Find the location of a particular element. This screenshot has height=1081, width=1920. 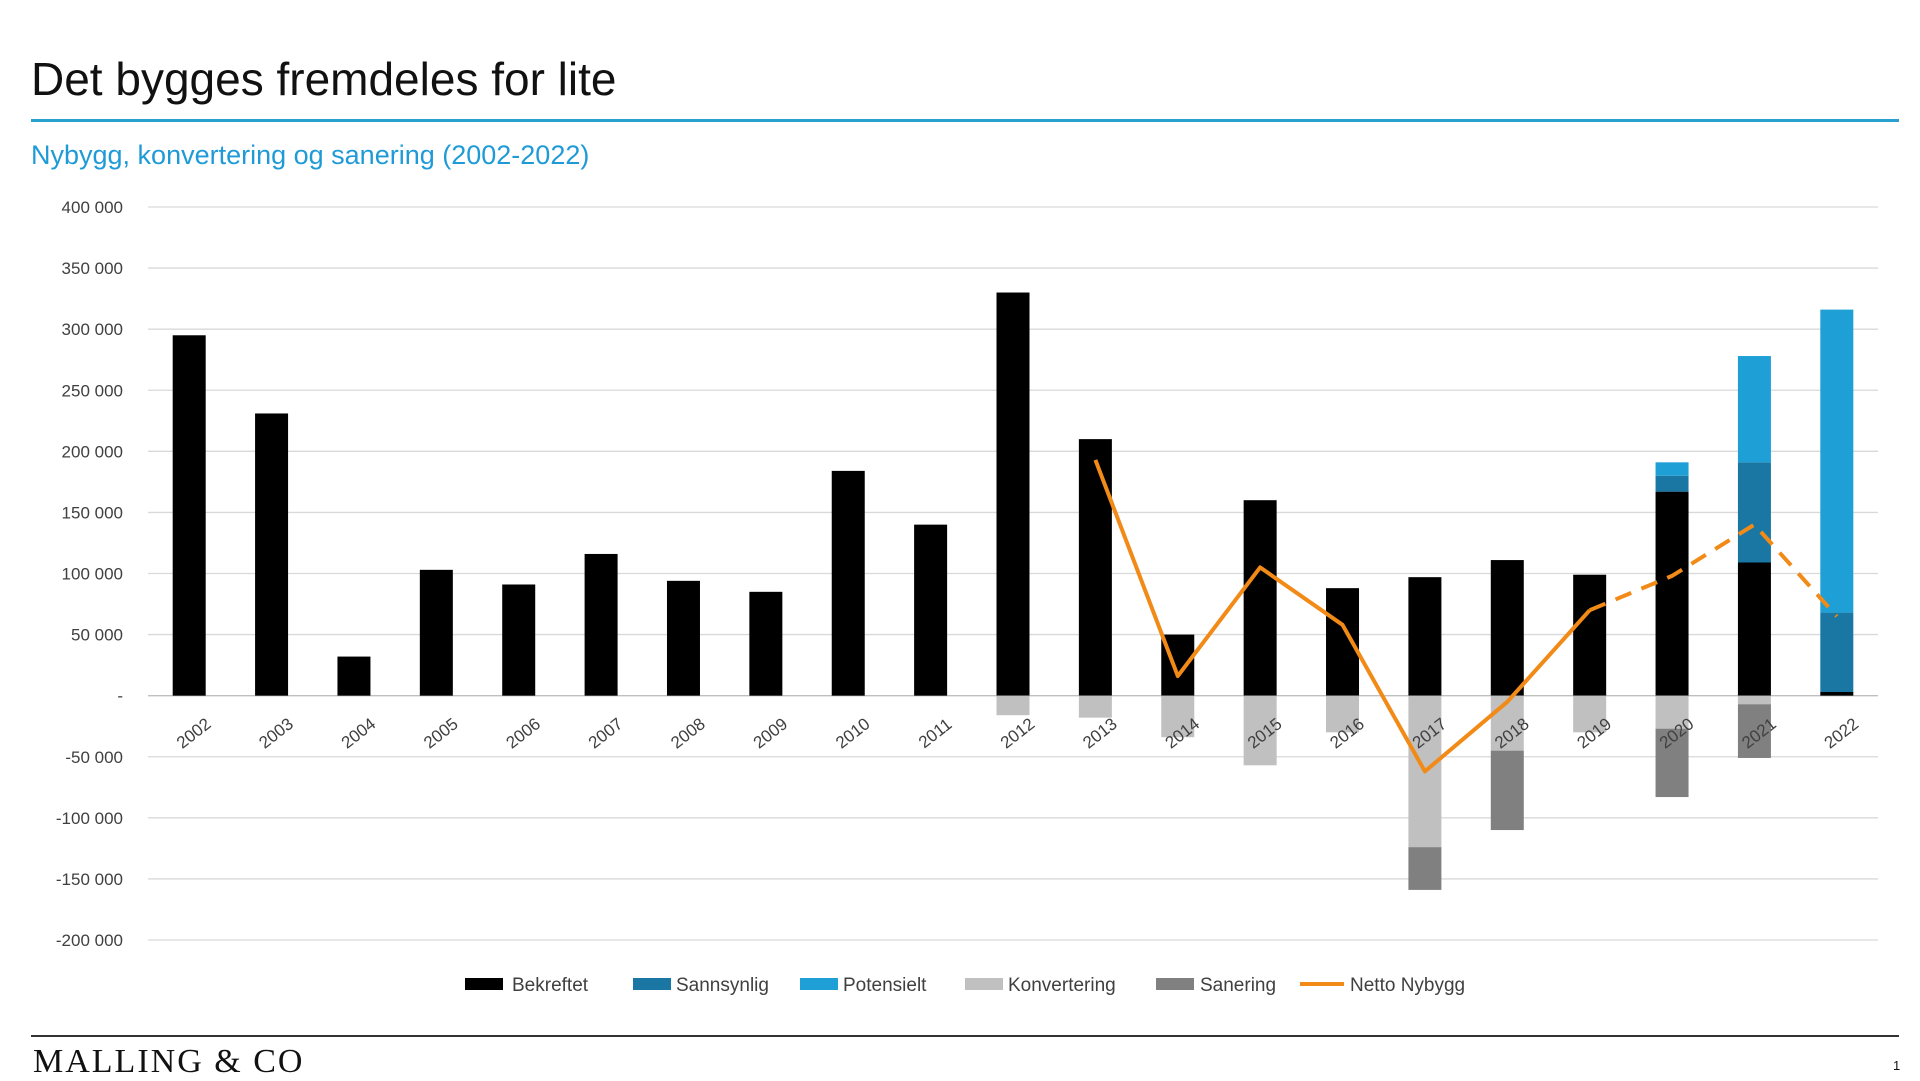

legend-label-konvertering: Konvertering is located at coordinates (1062, 985).